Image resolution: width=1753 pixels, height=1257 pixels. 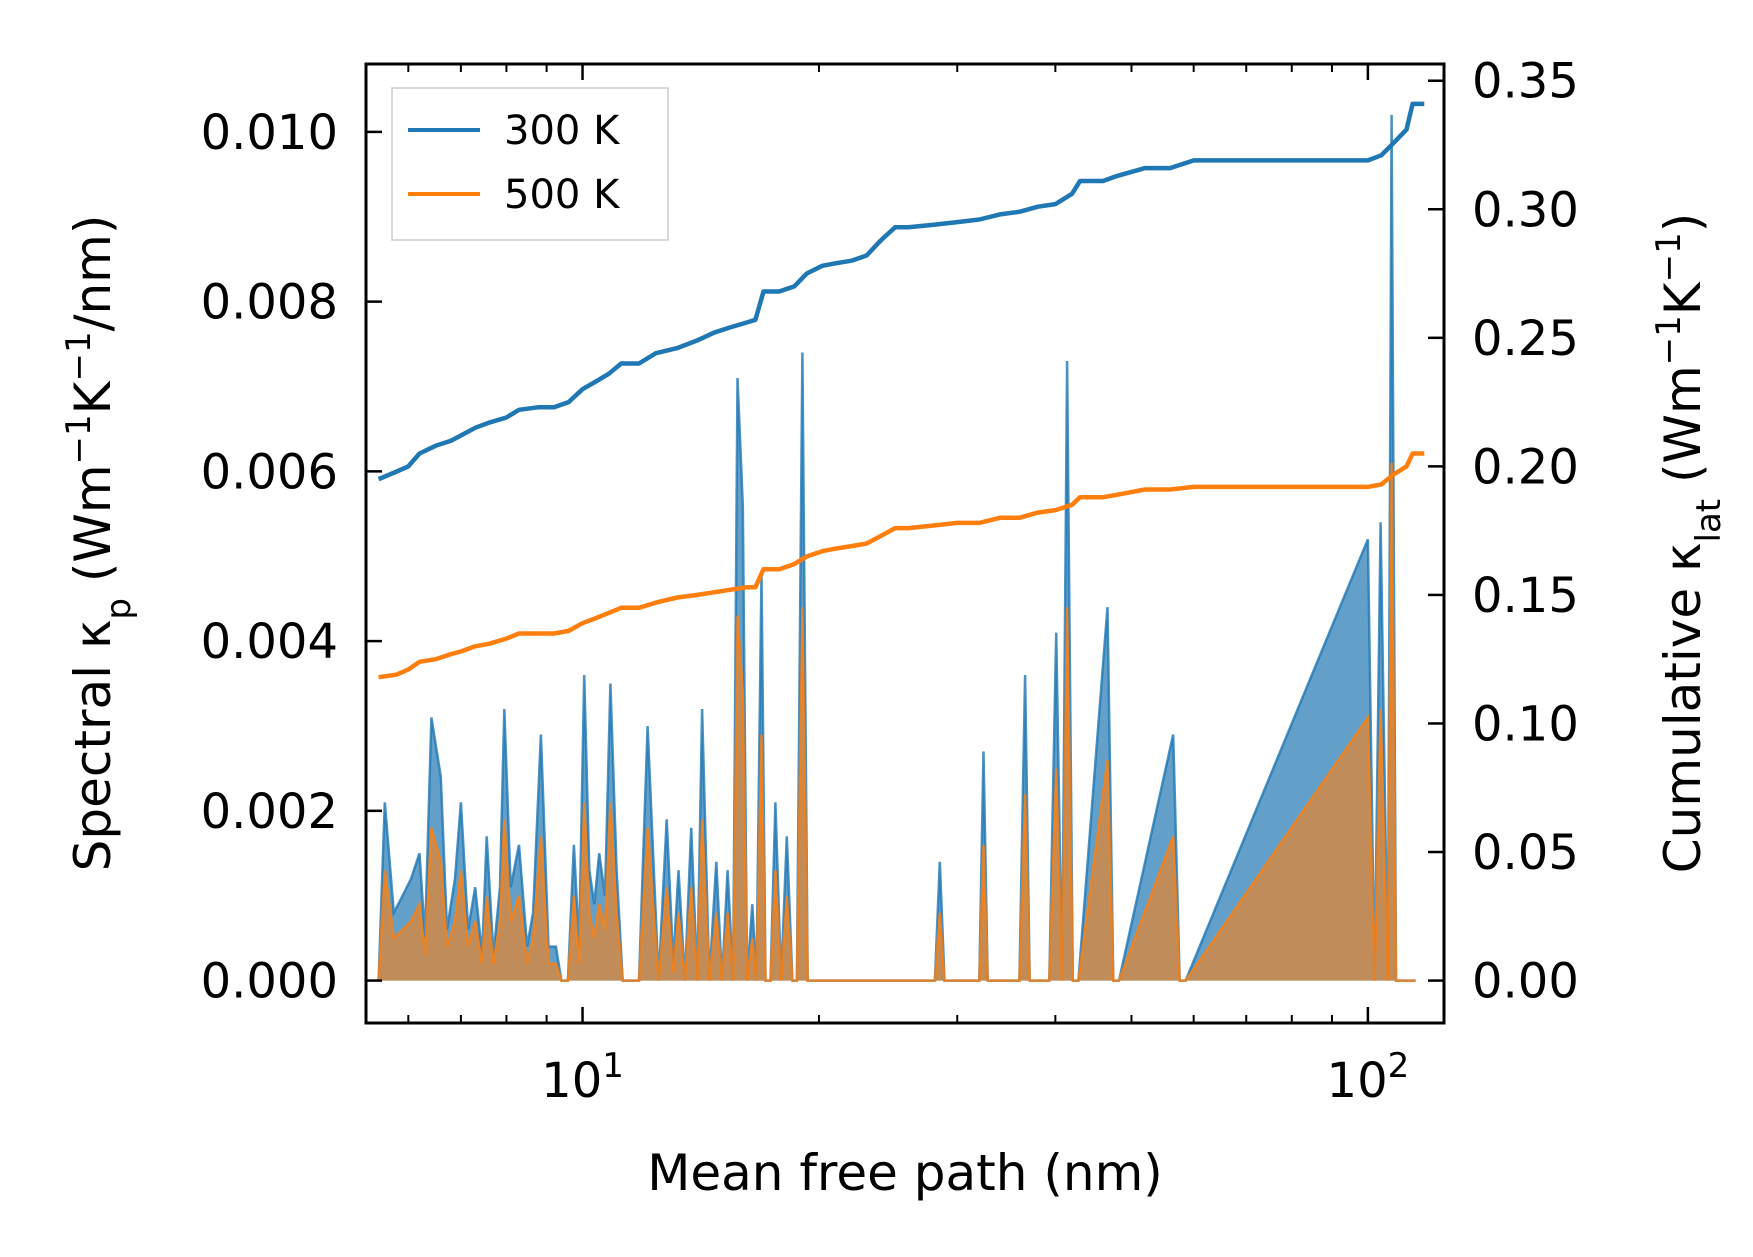 What do you see at coordinates (901, 565) in the screenshot?
I see `cumulative-line-500-k` at bounding box center [901, 565].